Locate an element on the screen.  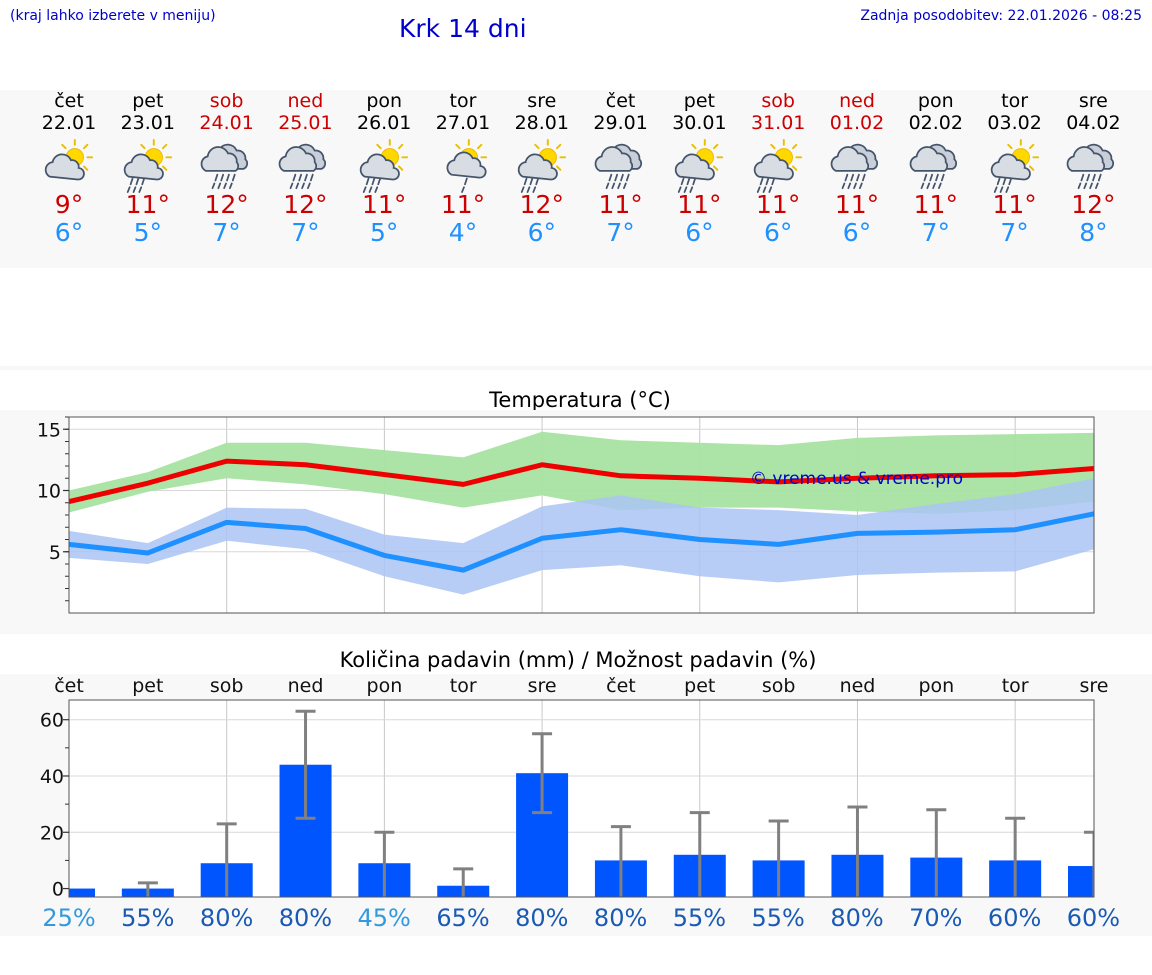
day-column: sob 24.01 12° 7° is located at coordinates (227, 168).